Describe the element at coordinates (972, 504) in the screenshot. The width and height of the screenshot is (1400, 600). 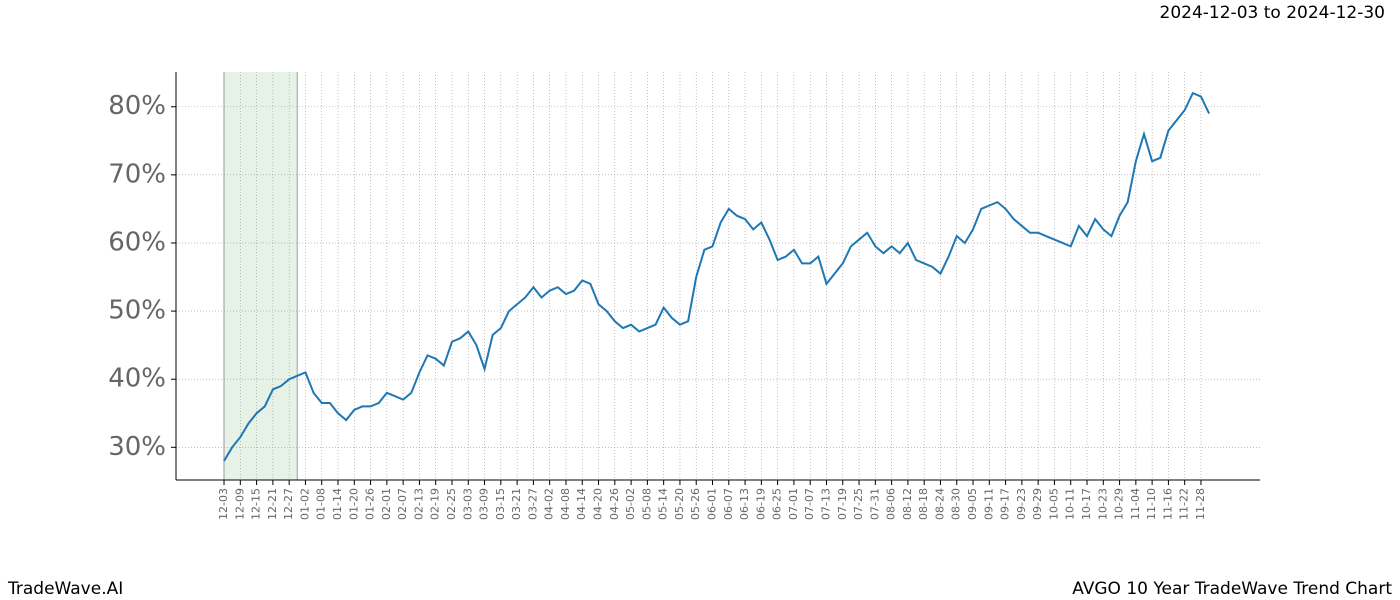
I see `x-tick-label: 09-05` at that location.